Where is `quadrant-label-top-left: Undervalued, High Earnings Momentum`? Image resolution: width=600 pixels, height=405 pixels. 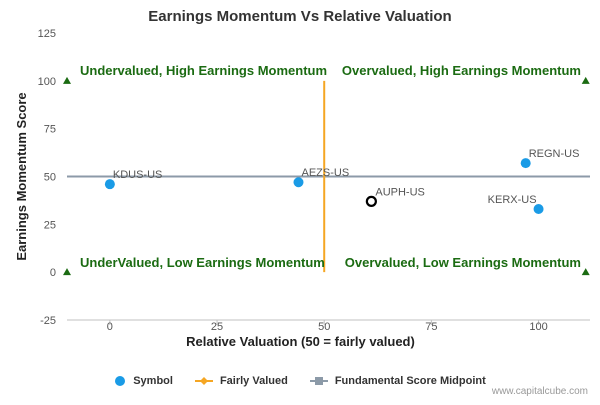 quadrant-label-top-left: Undervalued, High Earnings Momentum is located at coordinates (203, 70).